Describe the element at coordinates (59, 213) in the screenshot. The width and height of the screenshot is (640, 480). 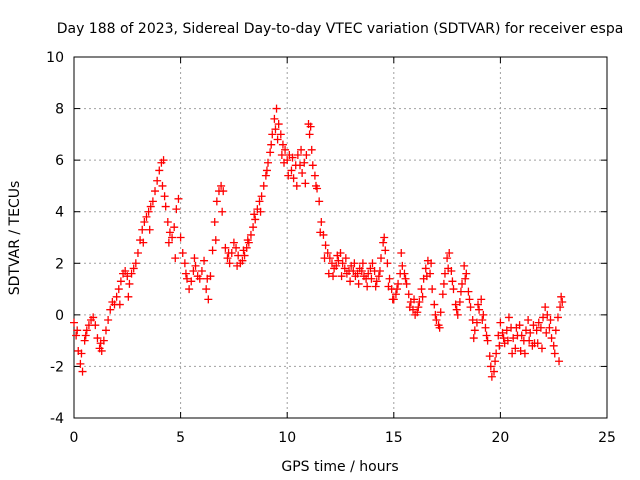
I see `y-tick-label: 4` at that location.